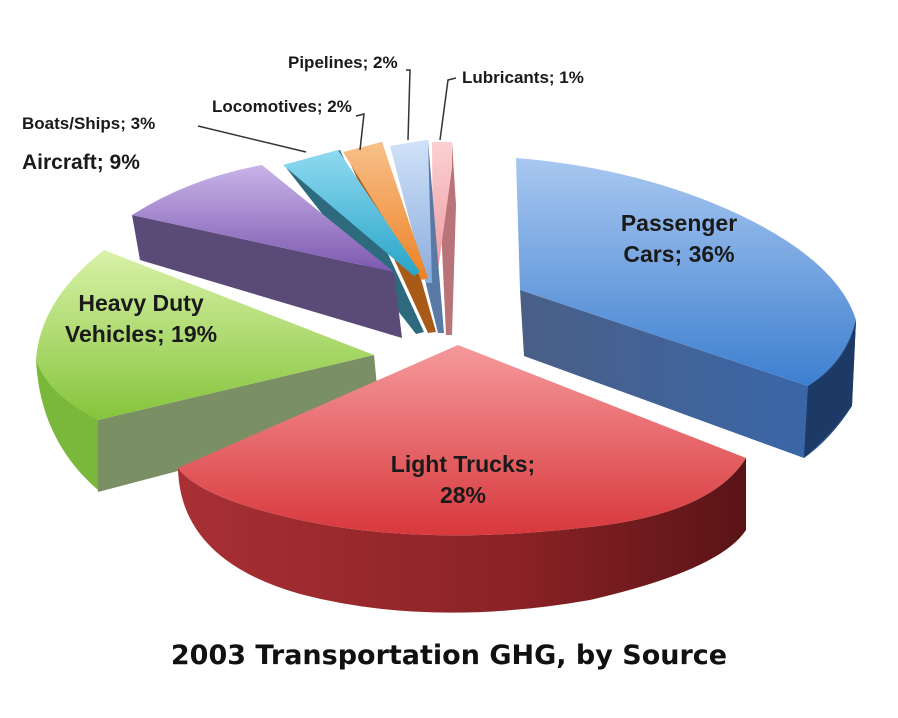  What do you see at coordinates (360, 132) in the screenshot?
I see `leader-locomotives` at bounding box center [360, 132].